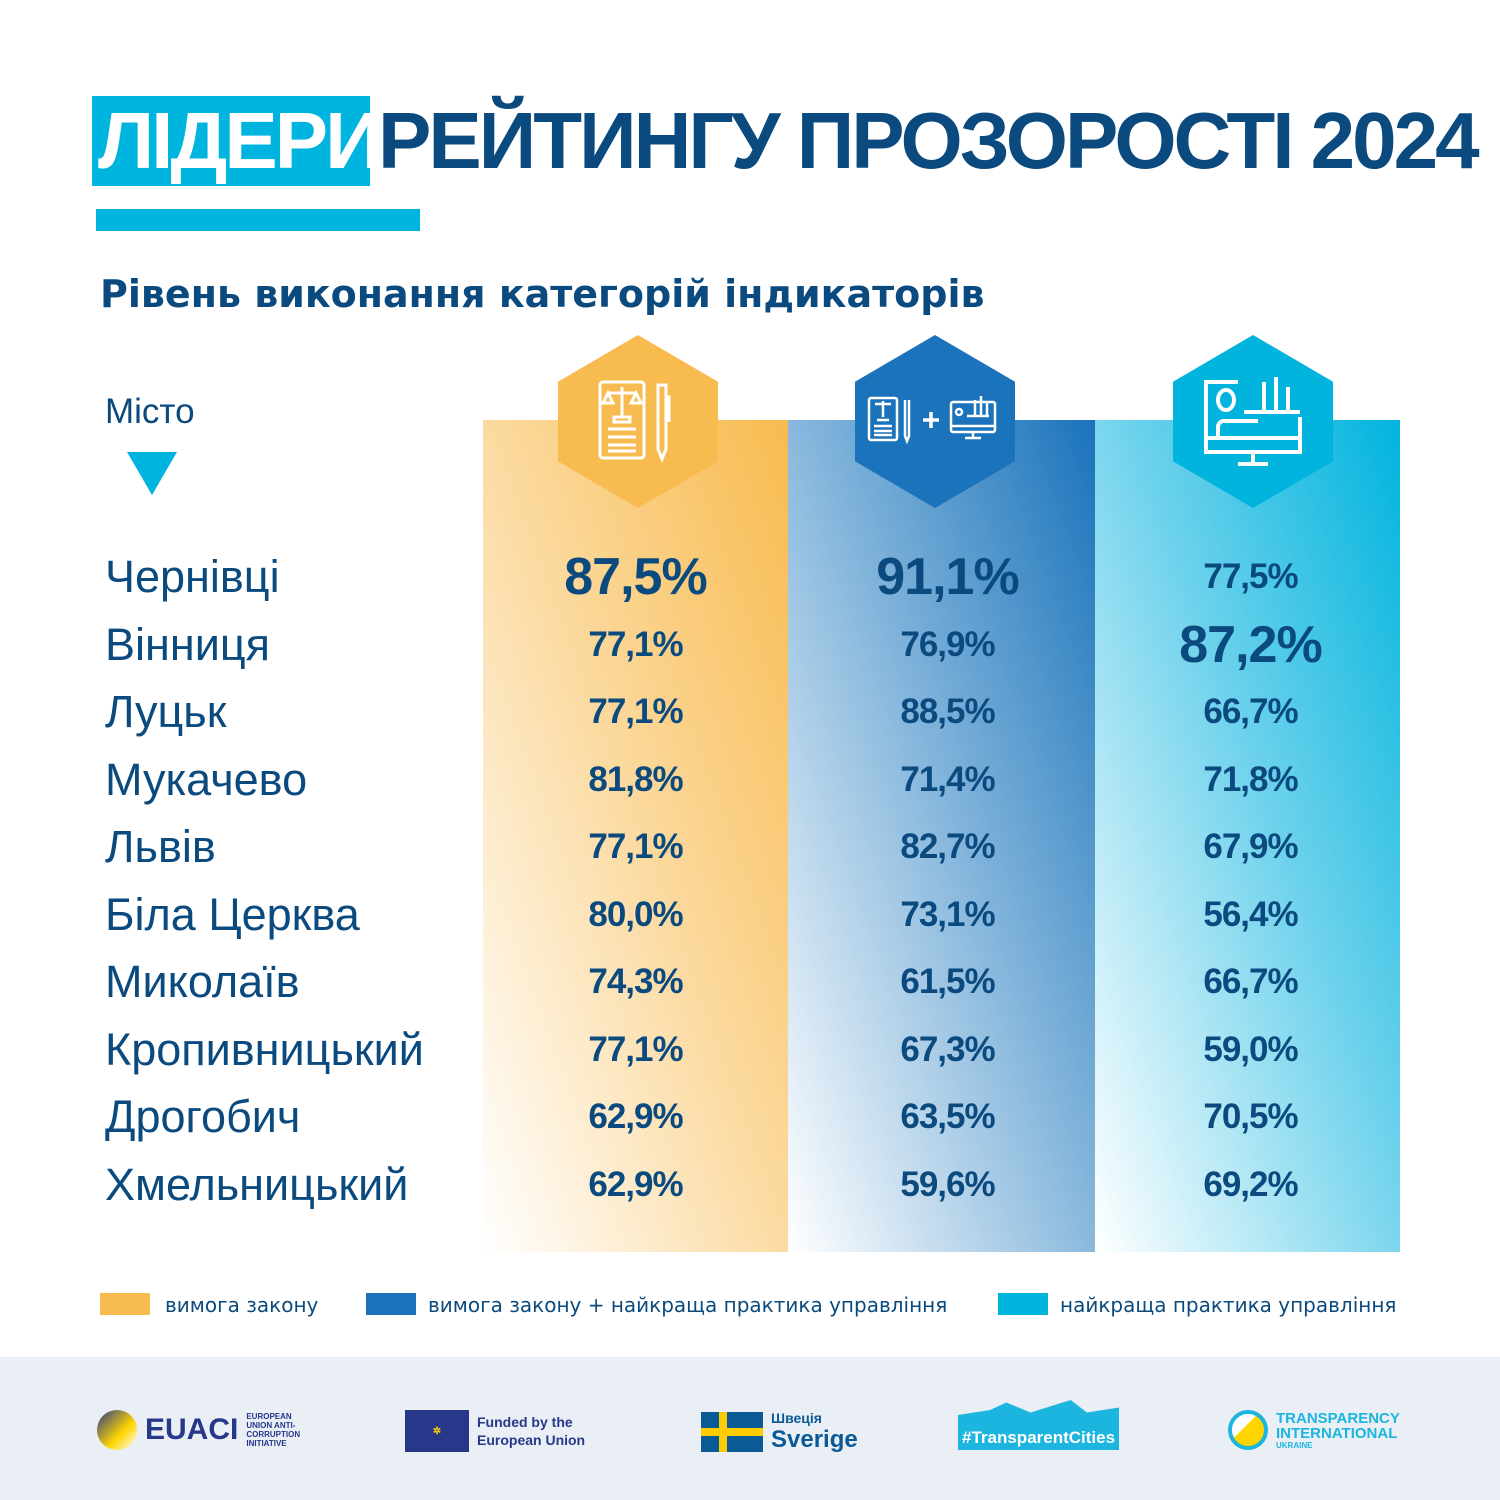  I want to click on value-cell: 91,1%, so click(947, 577).